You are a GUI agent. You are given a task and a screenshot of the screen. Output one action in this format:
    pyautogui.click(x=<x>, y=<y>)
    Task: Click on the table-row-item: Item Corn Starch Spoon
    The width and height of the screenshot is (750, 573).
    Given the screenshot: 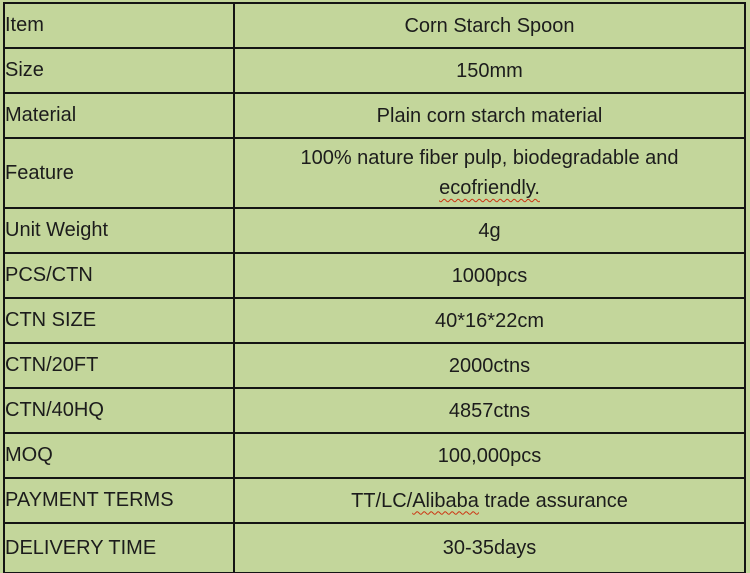 What is the action you would take?
    pyautogui.click(x=374, y=25)
    